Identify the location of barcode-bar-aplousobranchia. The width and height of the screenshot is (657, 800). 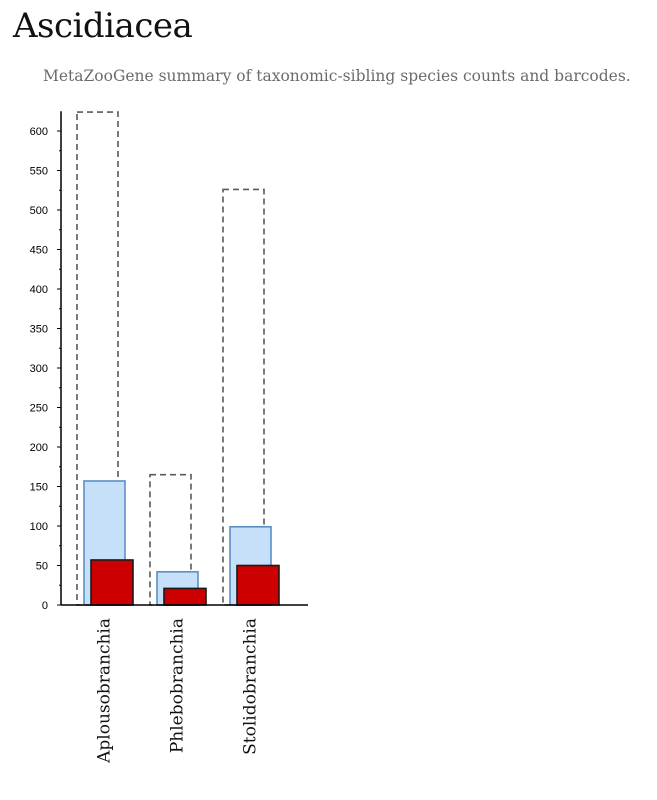
(112, 582).